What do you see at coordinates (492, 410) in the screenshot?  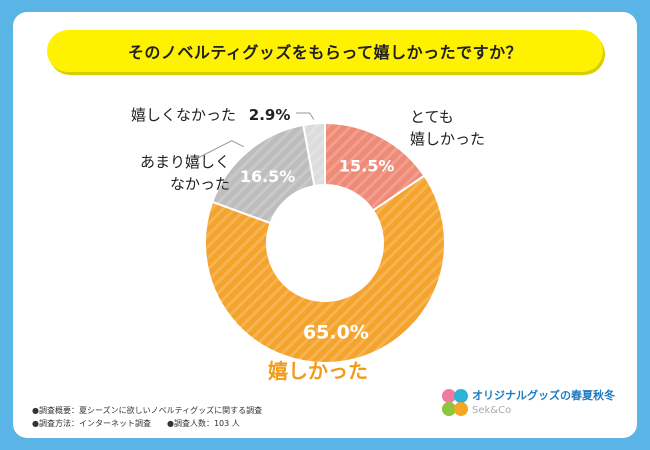 I see `logo-subtext: Sek&Co` at bounding box center [492, 410].